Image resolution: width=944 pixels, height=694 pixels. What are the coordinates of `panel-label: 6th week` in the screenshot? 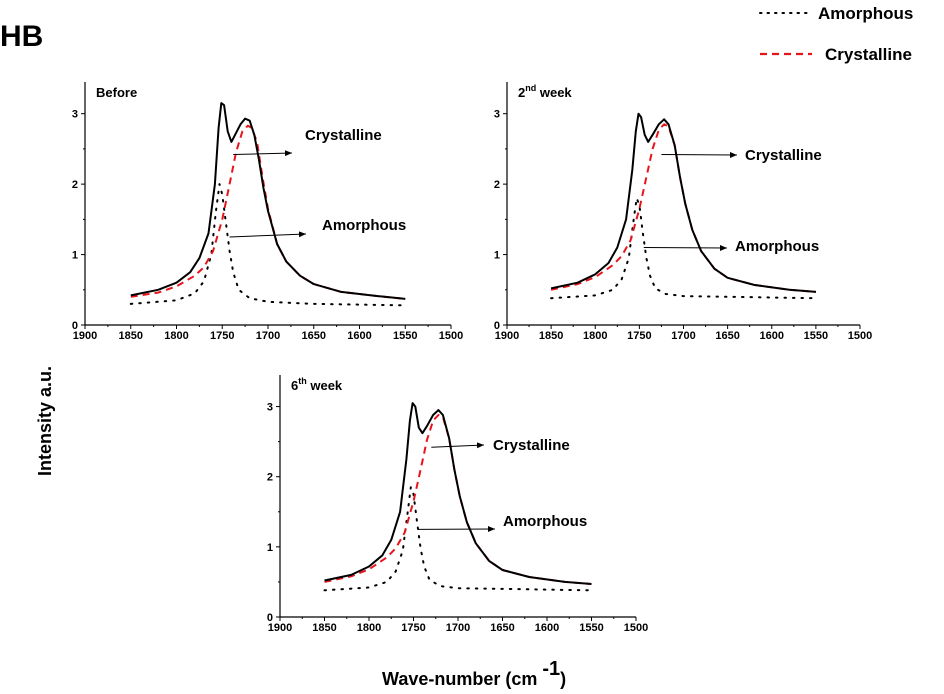 It's located at (317, 384).